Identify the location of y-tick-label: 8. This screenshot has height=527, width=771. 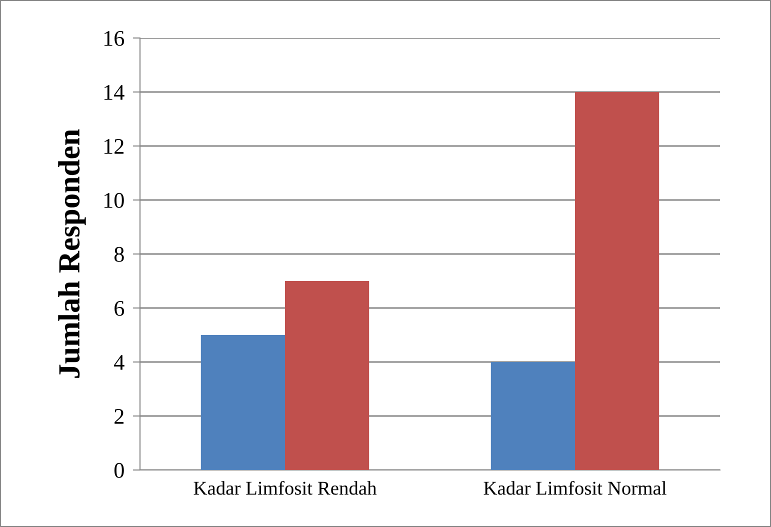
(119, 254).